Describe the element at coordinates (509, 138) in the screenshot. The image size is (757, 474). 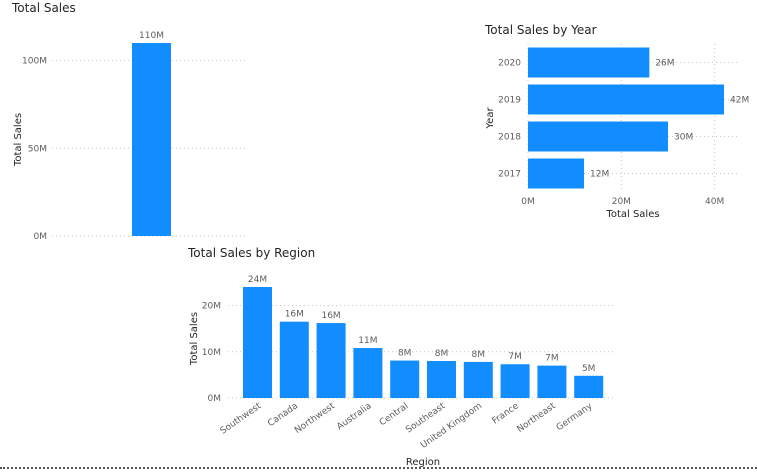
I see `y-tick-label: 2018` at that location.